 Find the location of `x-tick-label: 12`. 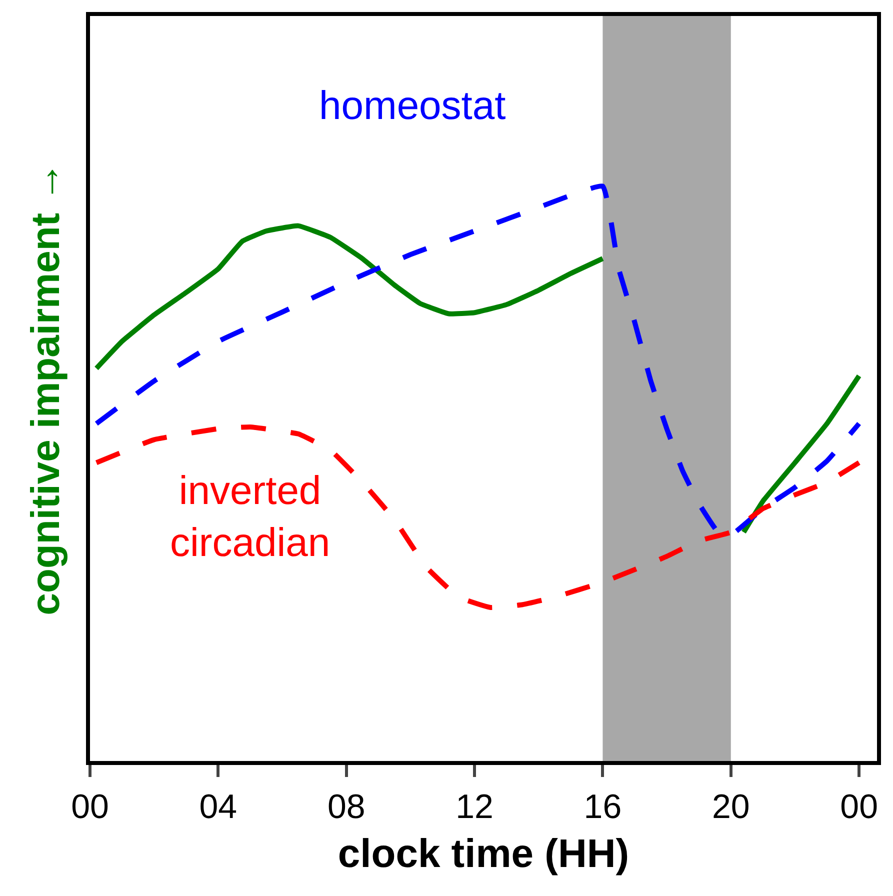

x-tick-label: 12 is located at coordinates (475, 807).